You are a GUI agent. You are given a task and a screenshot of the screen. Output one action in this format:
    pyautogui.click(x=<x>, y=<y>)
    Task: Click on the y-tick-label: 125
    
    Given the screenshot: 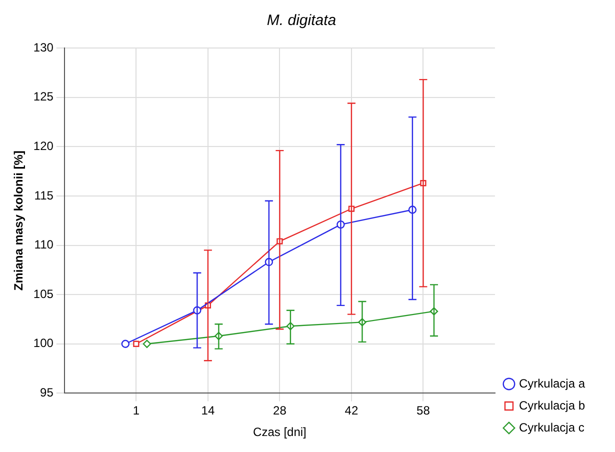 What is the action you would take?
    pyautogui.click(x=43, y=97)
    